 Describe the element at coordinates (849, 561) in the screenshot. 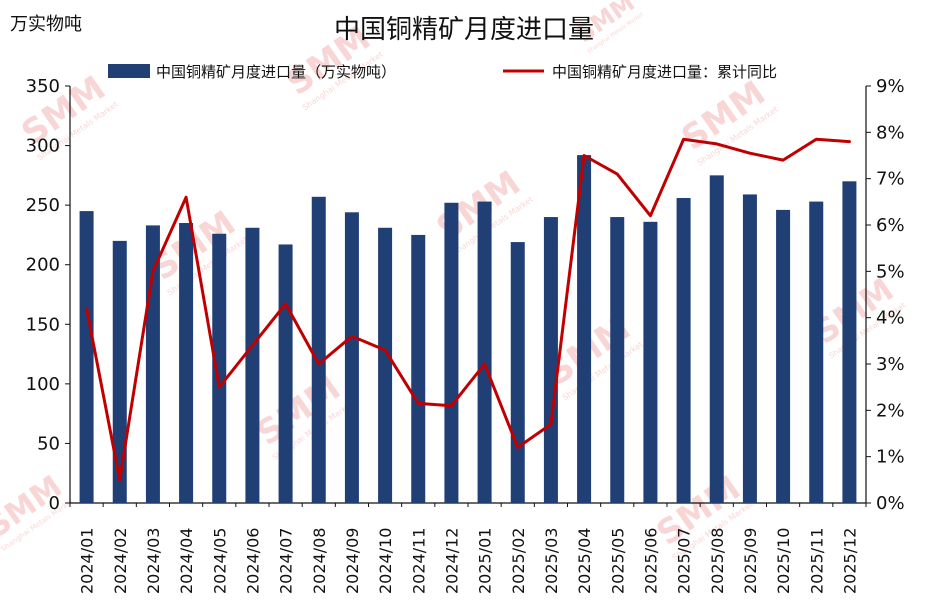

I see `x-tick-label-23: 2025/12` at that location.